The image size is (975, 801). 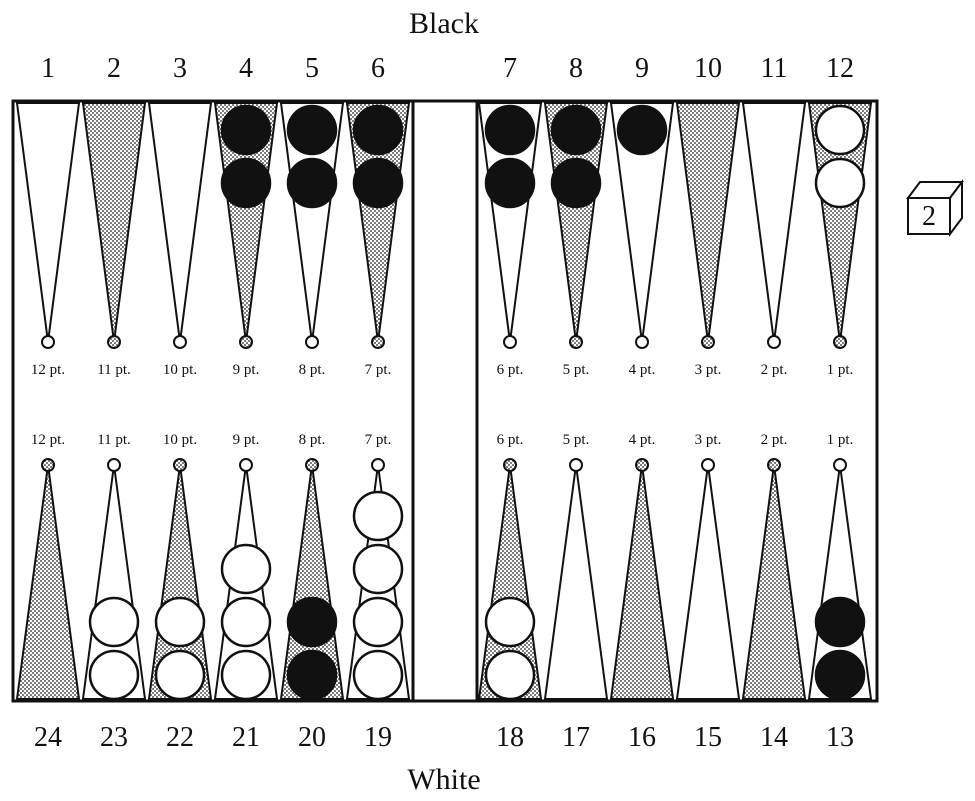 I want to click on bar, so click(x=445, y=401).